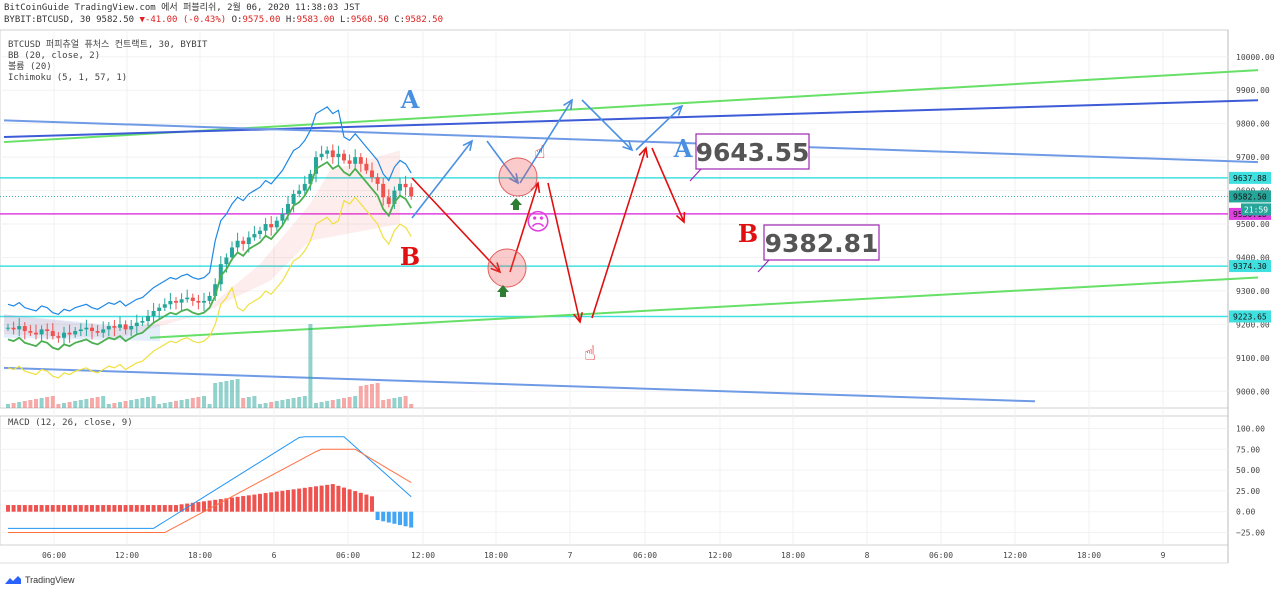 This screenshot has height=594, width=1280. I want to click on blue-trendline, so click(631, 119).